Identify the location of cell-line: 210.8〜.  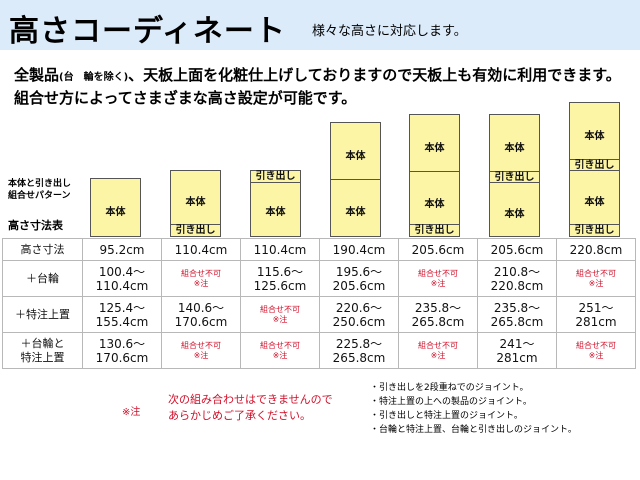
(517, 271).